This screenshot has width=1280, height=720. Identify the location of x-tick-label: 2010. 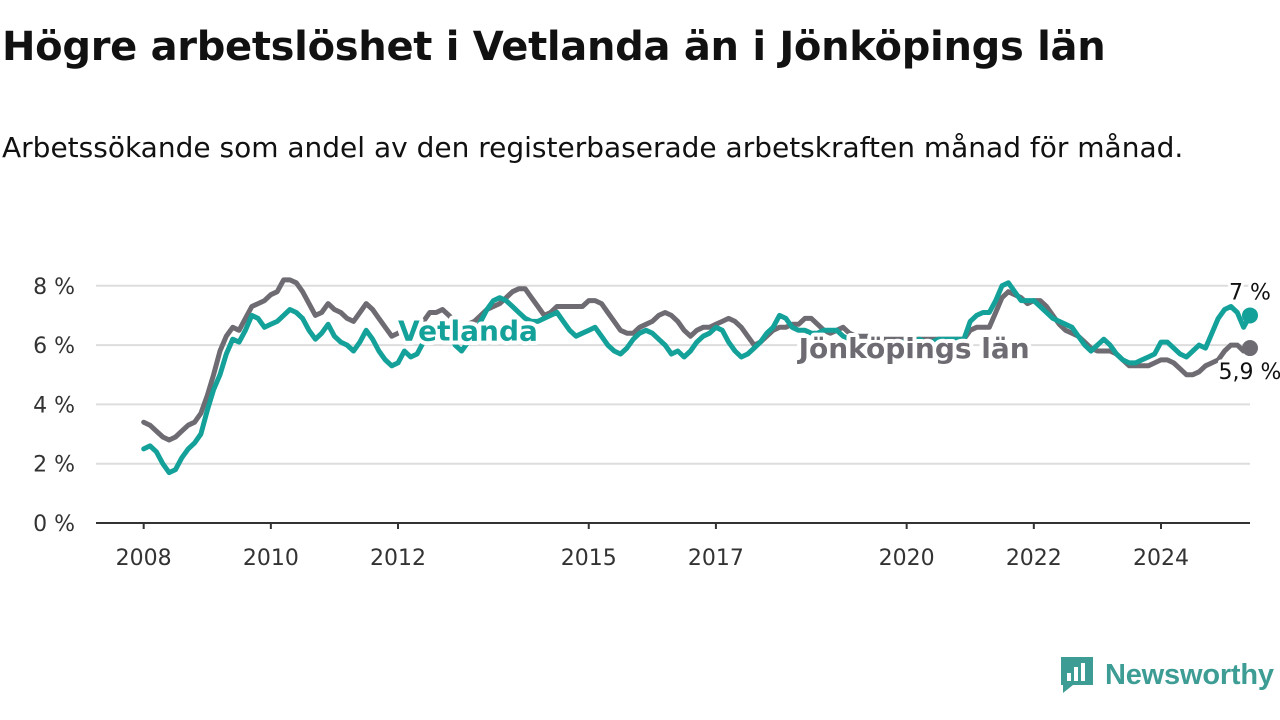
(271, 558).